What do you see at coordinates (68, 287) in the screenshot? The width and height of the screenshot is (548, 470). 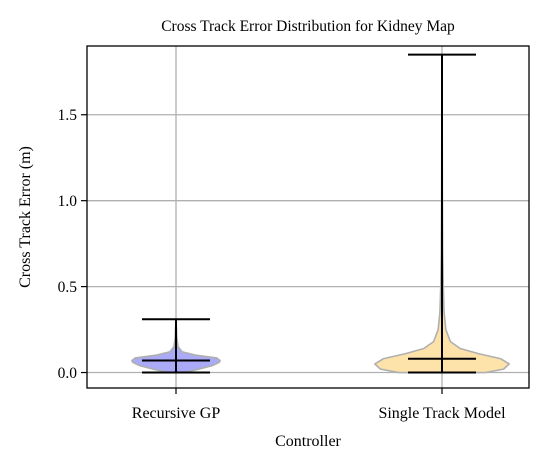 I see `y-tick-label: 0.5` at bounding box center [68, 287].